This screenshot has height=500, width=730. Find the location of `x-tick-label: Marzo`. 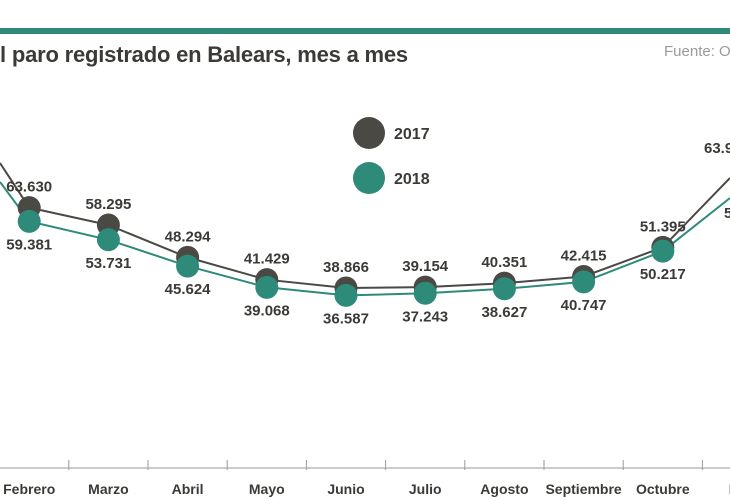

x-tick-label: Marzo is located at coordinates (108, 489).